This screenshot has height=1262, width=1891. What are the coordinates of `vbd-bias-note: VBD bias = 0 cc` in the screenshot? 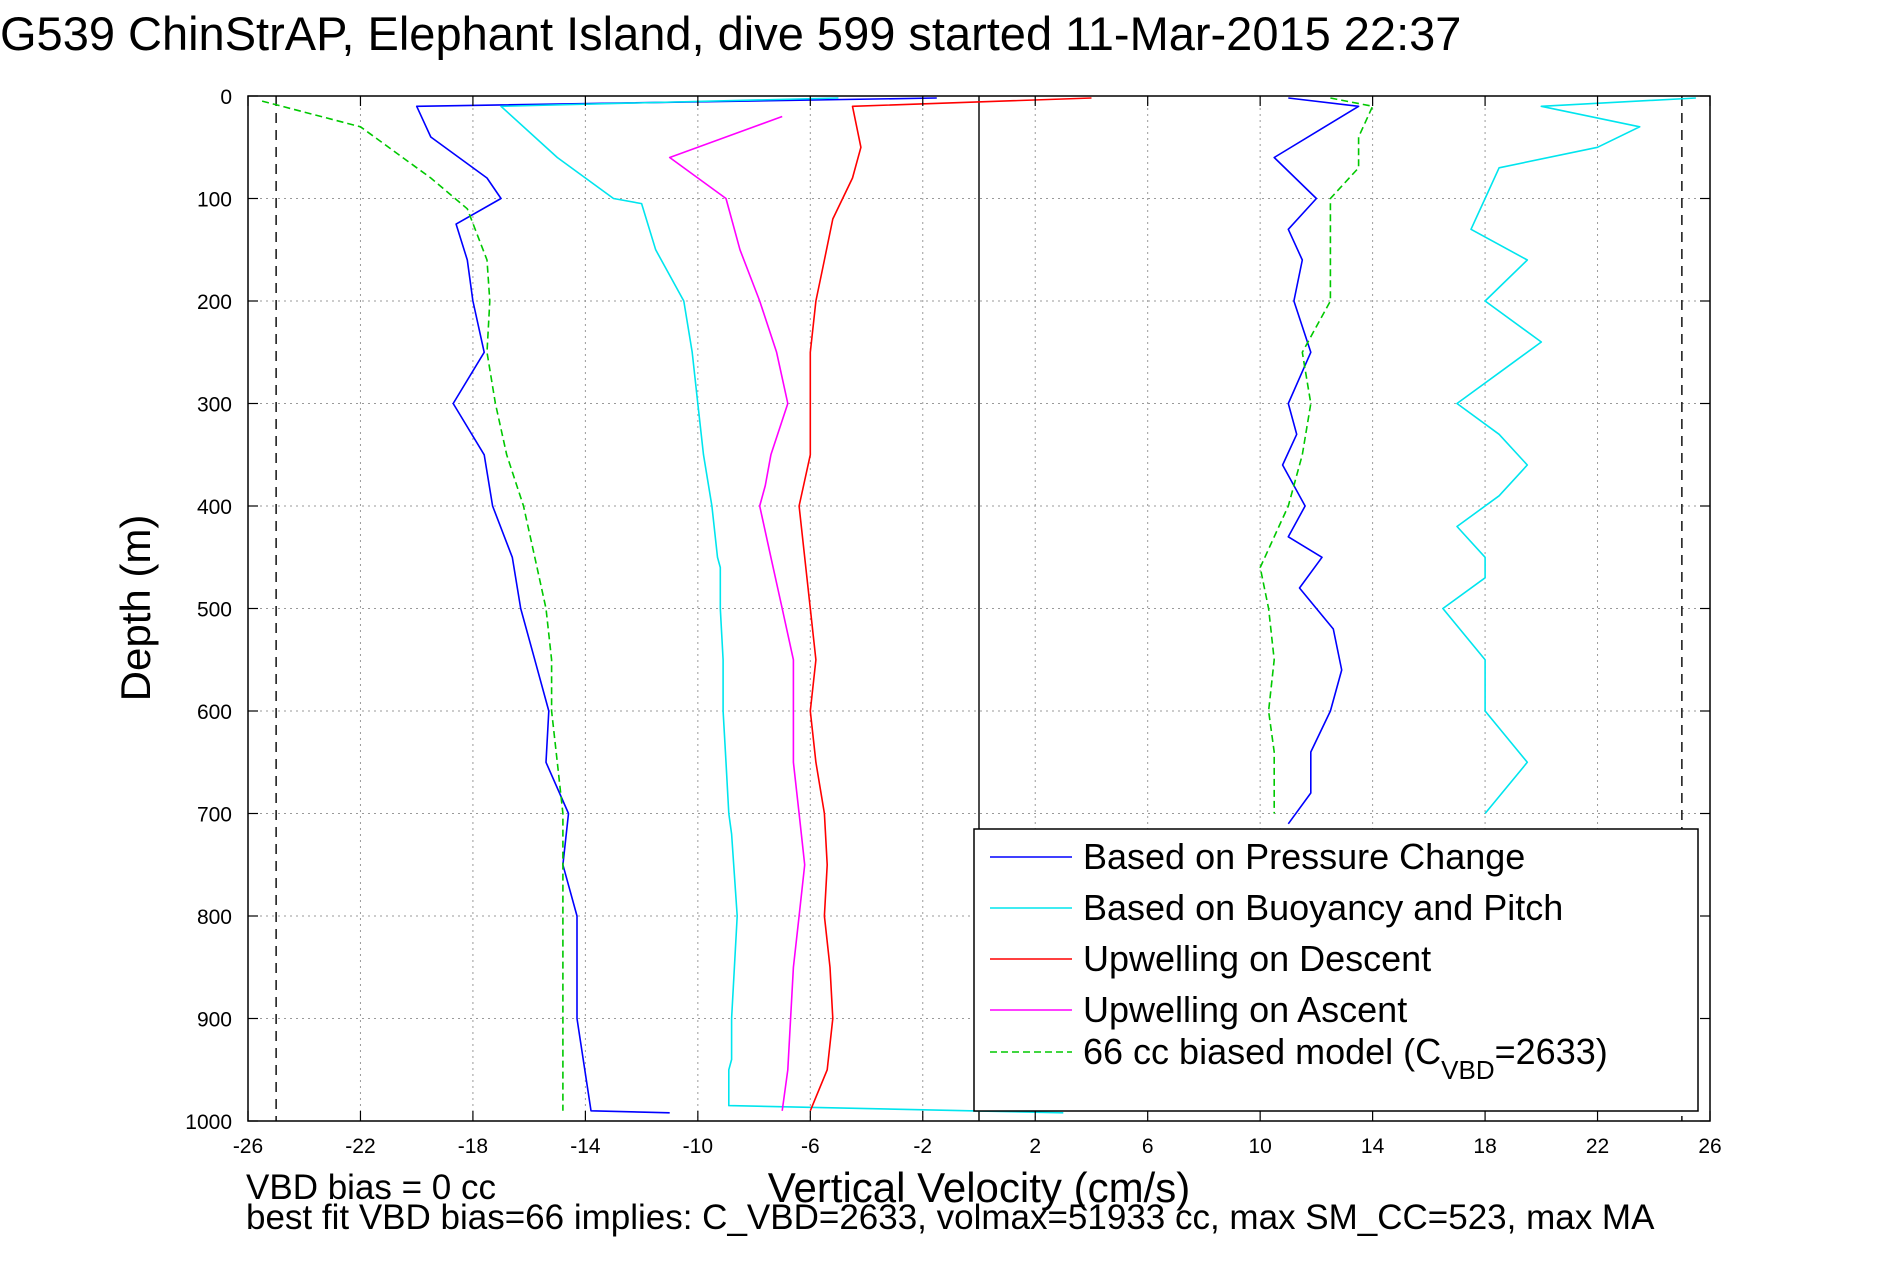 It's located at (371, 1187).